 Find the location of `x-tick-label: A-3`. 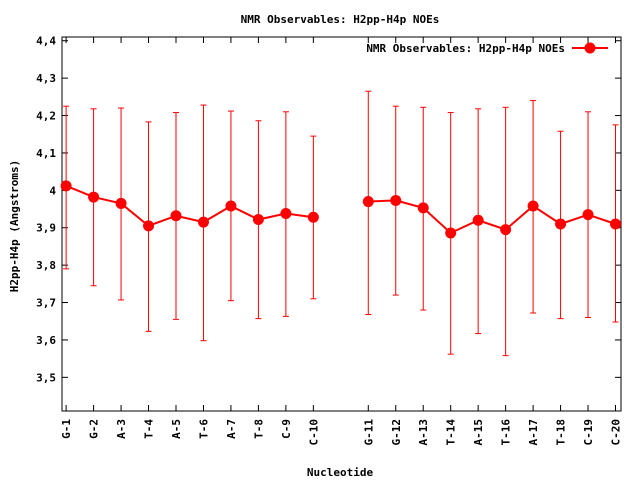

x-tick-label: A-3 is located at coordinates (121, 429).